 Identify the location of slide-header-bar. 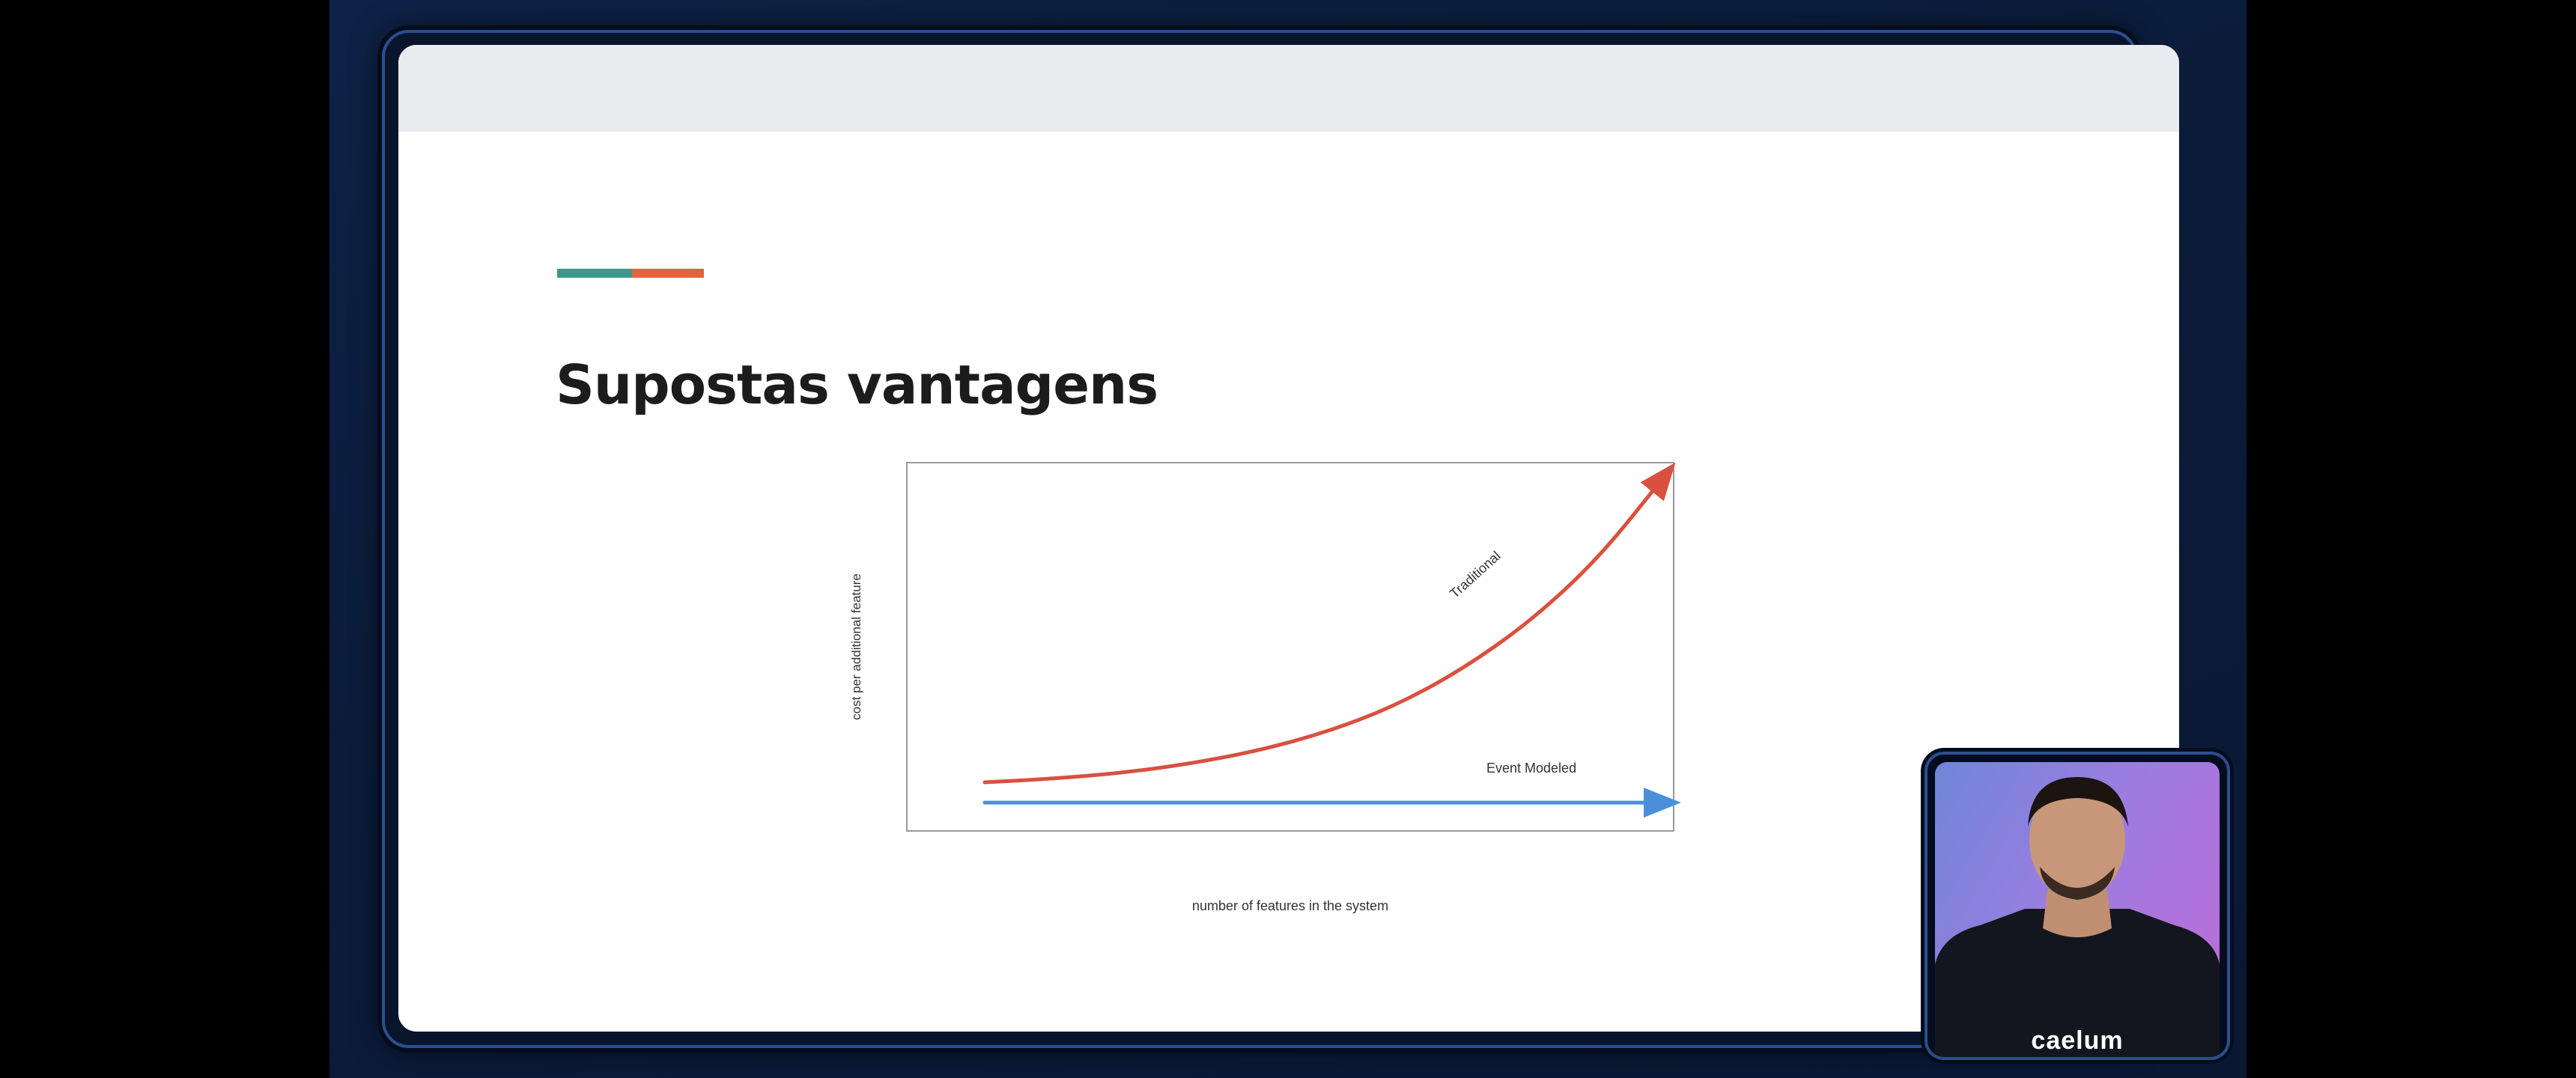
(1288, 88).